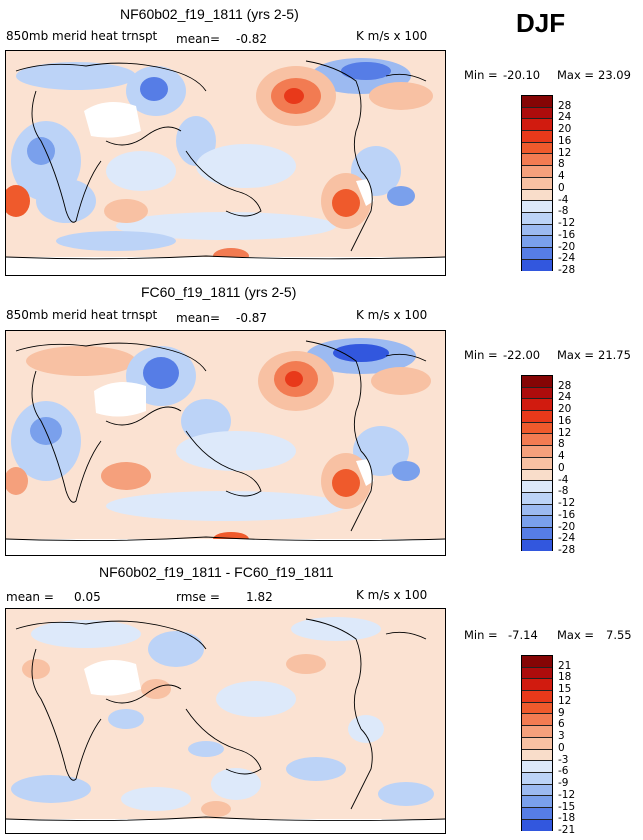 Image resolution: width=643 pixels, height=840 pixels. What do you see at coordinates (619, 635) in the screenshot?
I see `panel3-max-value: 7.55` at bounding box center [619, 635].